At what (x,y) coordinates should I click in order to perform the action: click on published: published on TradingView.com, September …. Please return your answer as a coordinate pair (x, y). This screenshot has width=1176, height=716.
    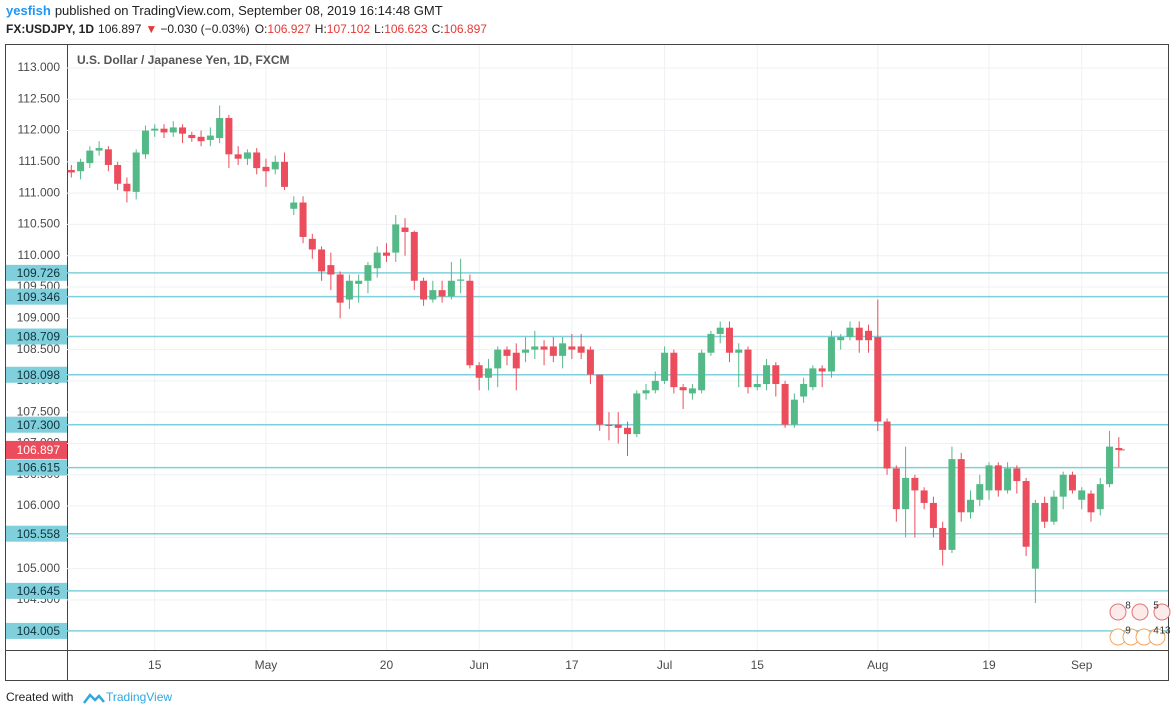
    Looking at the image, I should click on (249, 10).